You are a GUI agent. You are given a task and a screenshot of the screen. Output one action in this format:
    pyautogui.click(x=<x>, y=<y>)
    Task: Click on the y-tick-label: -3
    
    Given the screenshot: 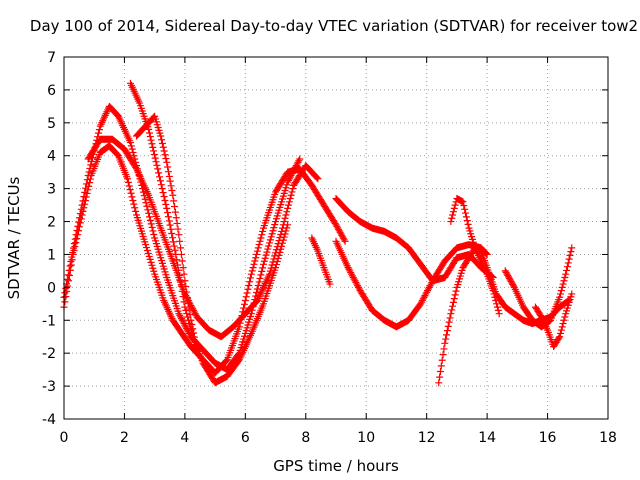 What is the action you would take?
    pyautogui.click(x=49, y=387)
    